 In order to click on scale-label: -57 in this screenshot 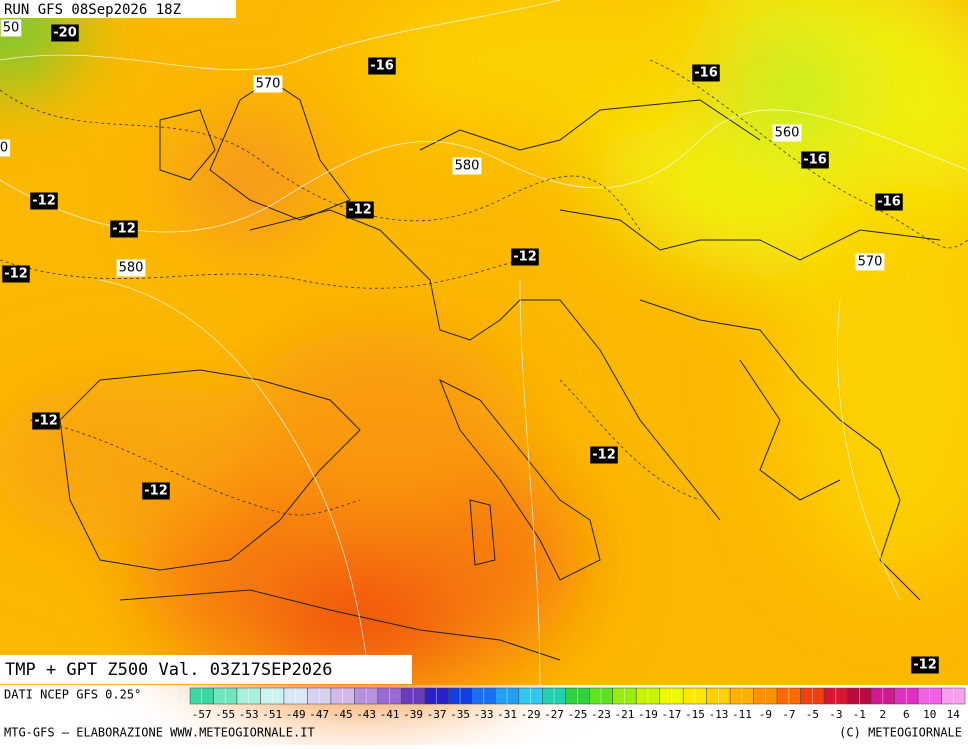, I will do `click(202, 714)`.